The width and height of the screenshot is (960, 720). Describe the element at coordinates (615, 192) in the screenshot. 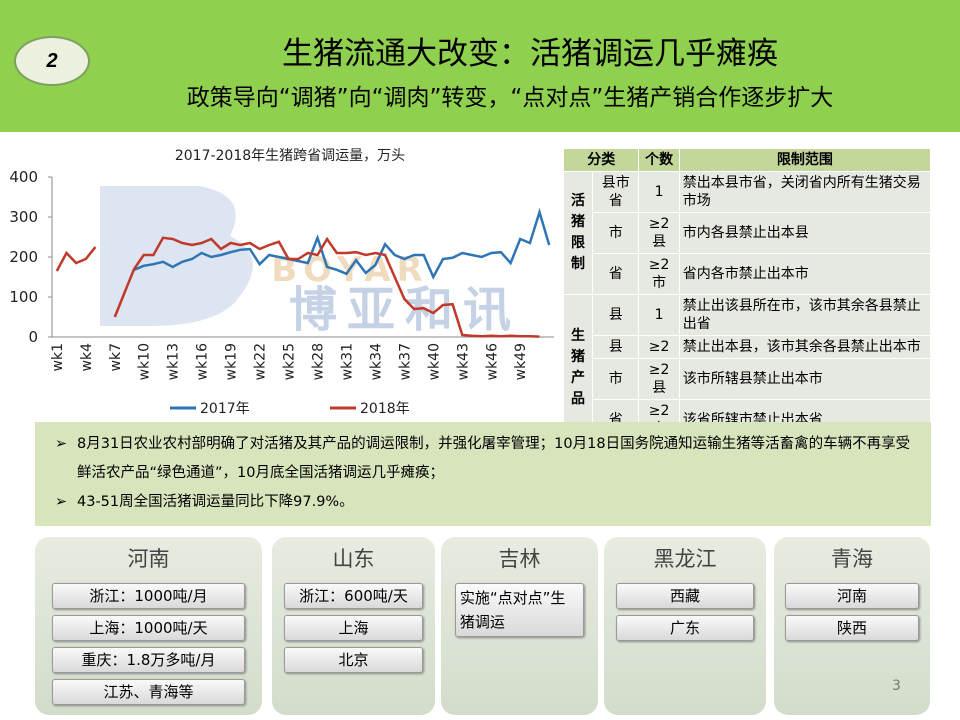

I see `cell: 县市省` at that location.